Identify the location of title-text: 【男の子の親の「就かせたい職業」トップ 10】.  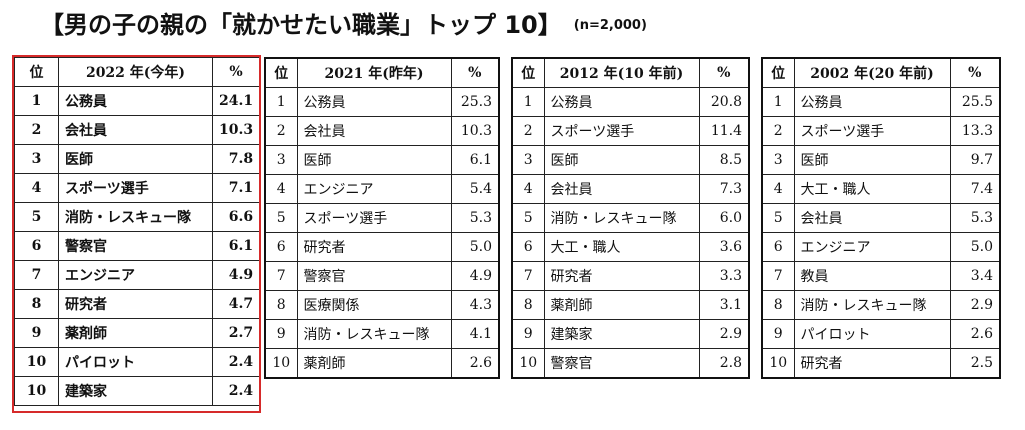
(301, 25).